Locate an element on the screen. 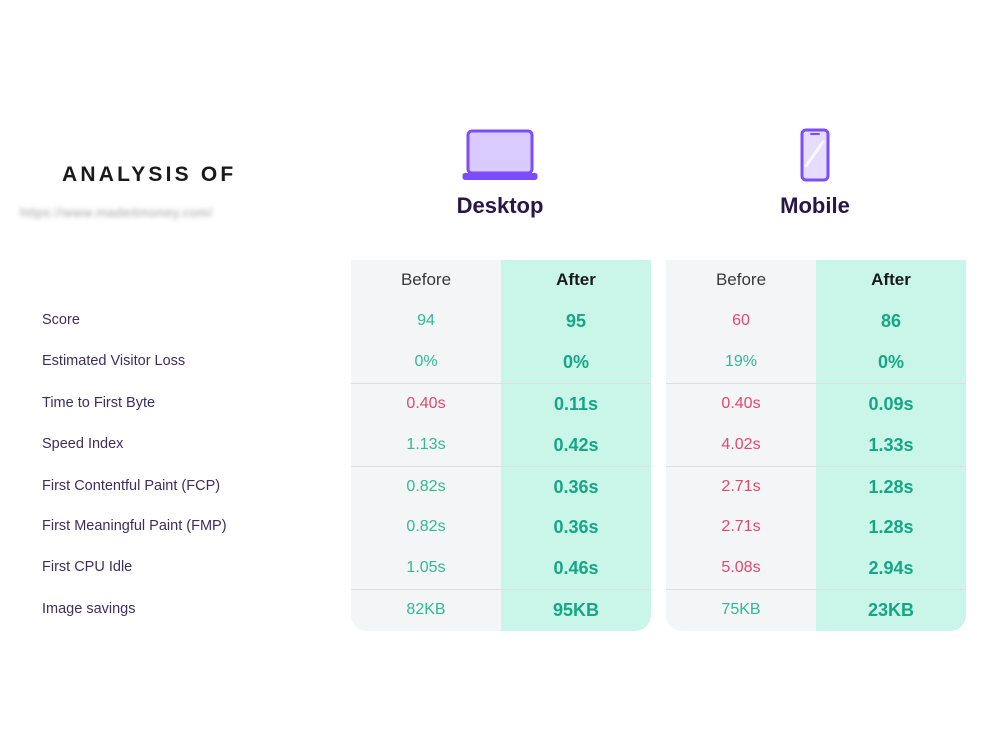  metric-label-speed-index: Speed Index is located at coordinates (83, 444).